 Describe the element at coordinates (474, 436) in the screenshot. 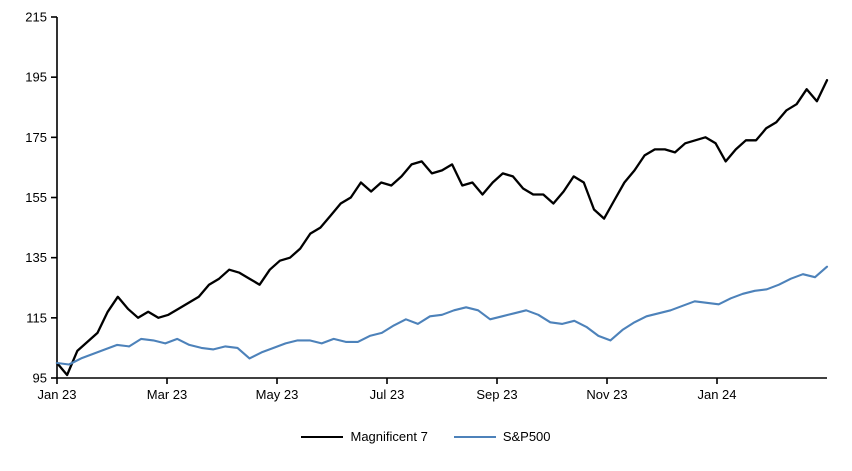

I see `legend-line-swatch-blue` at that location.